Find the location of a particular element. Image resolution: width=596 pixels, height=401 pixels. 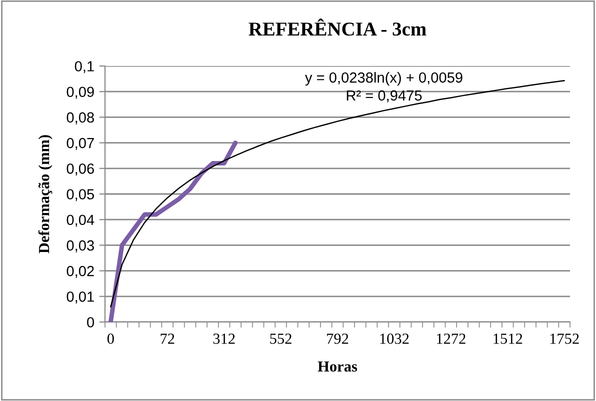

x-axis-title: Horas is located at coordinates (338, 366).